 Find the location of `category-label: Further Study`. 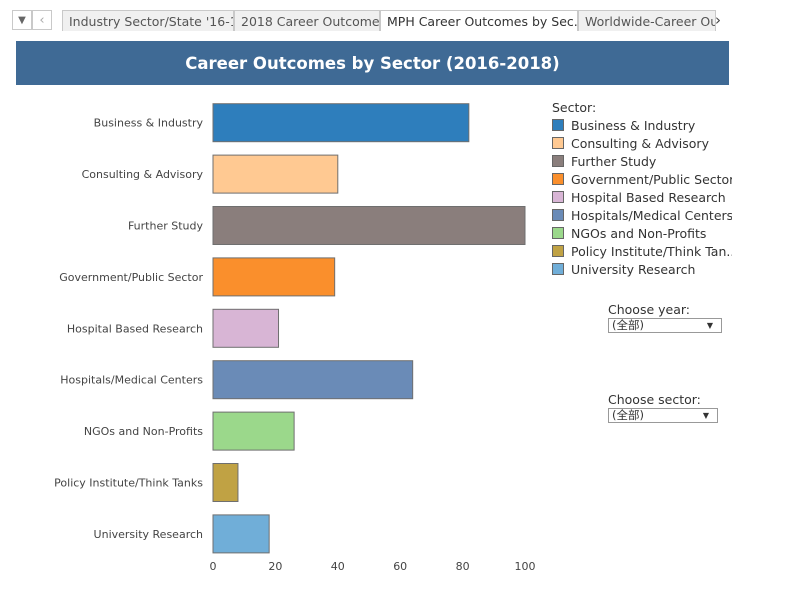

category-label: Further Study is located at coordinates (166, 226).